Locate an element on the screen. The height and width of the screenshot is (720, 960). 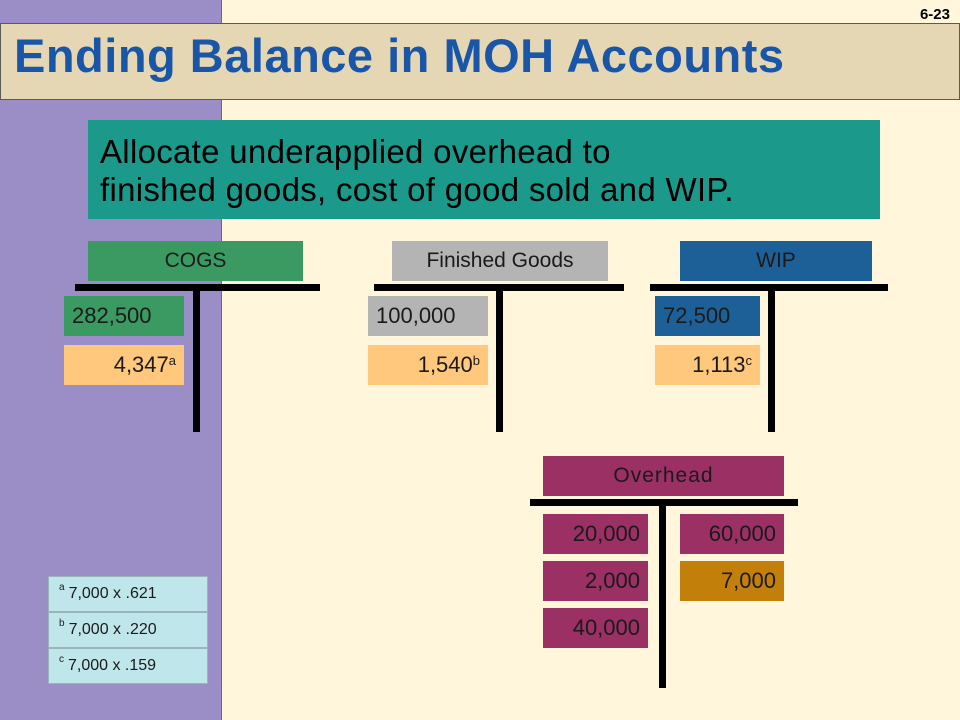
overhead-debit-2: 2,000 is located at coordinates (595, 581).